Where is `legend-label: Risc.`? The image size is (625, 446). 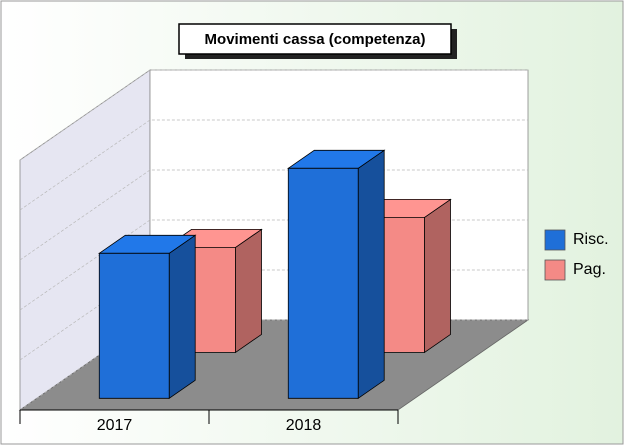
legend-label: Risc. is located at coordinates (591, 239).